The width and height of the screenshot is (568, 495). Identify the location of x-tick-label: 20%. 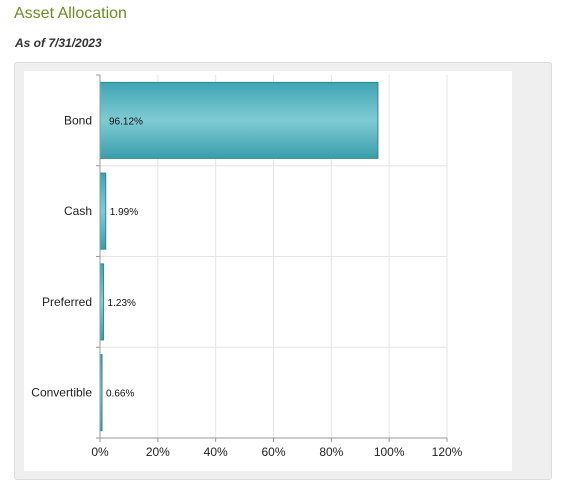
(158, 452).